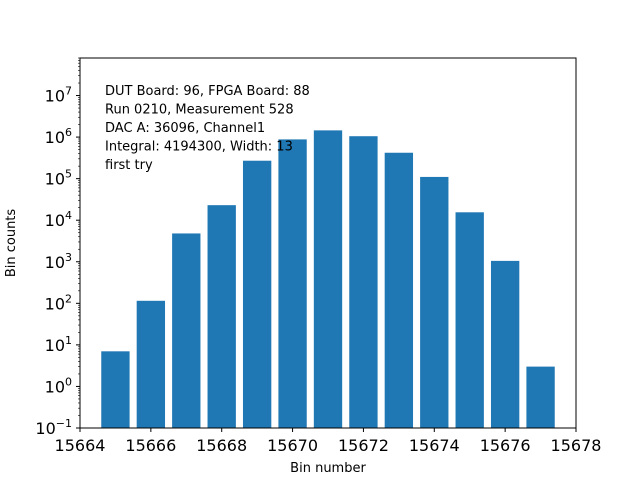 This screenshot has width=640, height=480. What do you see at coordinates (505, 445) in the screenshot?
I see `x-tick-label: 15676` at bounding box center [505, 445].